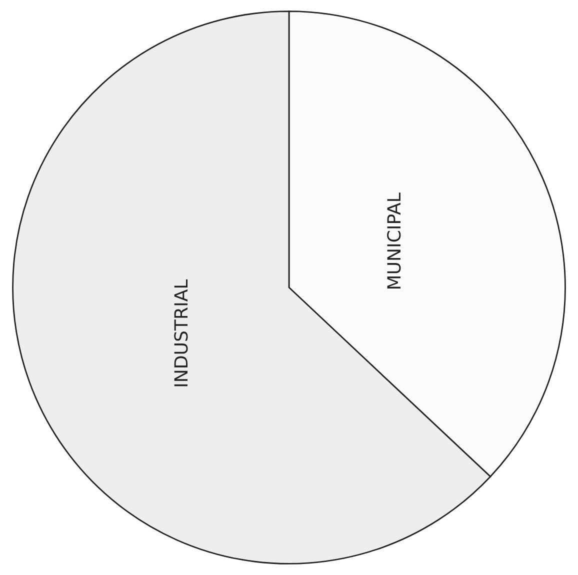 The image size is (578, 575). What do you see at coordinates (394, 240) in the screenshot?
I see `slice-label: MUNICIPAL` at bounding box center [394, 240].